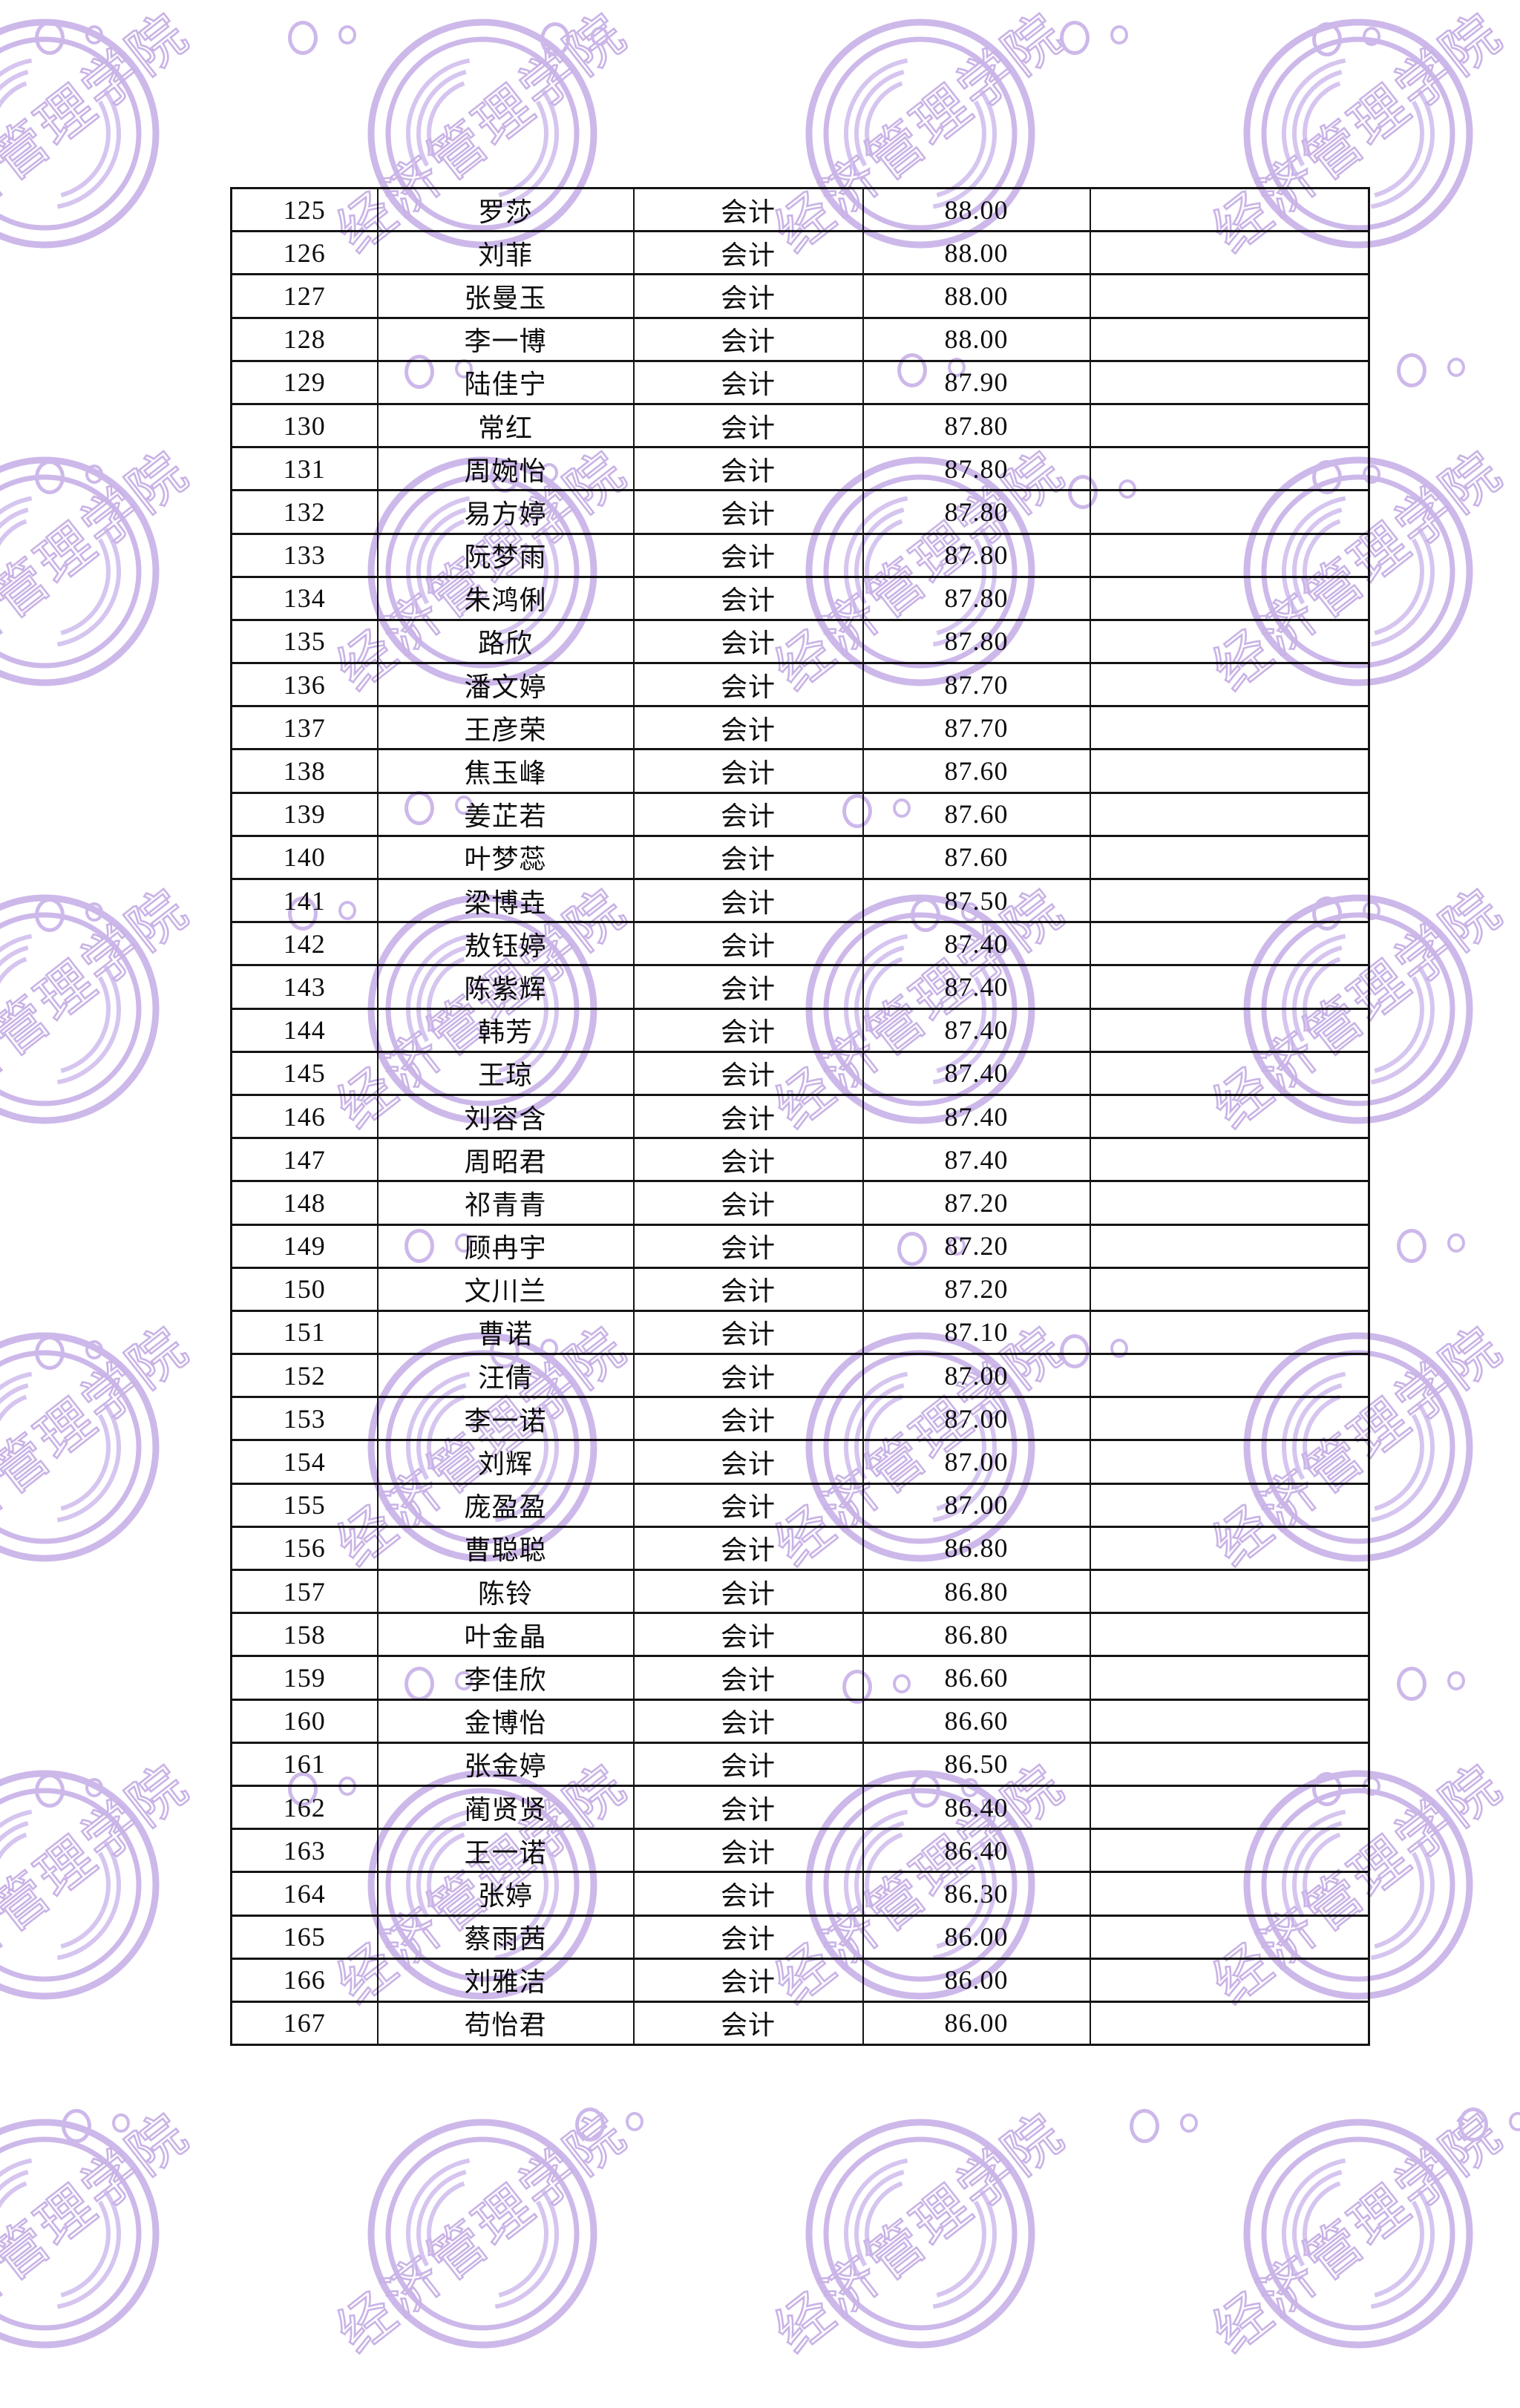  I want to click on student-name: 金博怡, so click(505, 1721).